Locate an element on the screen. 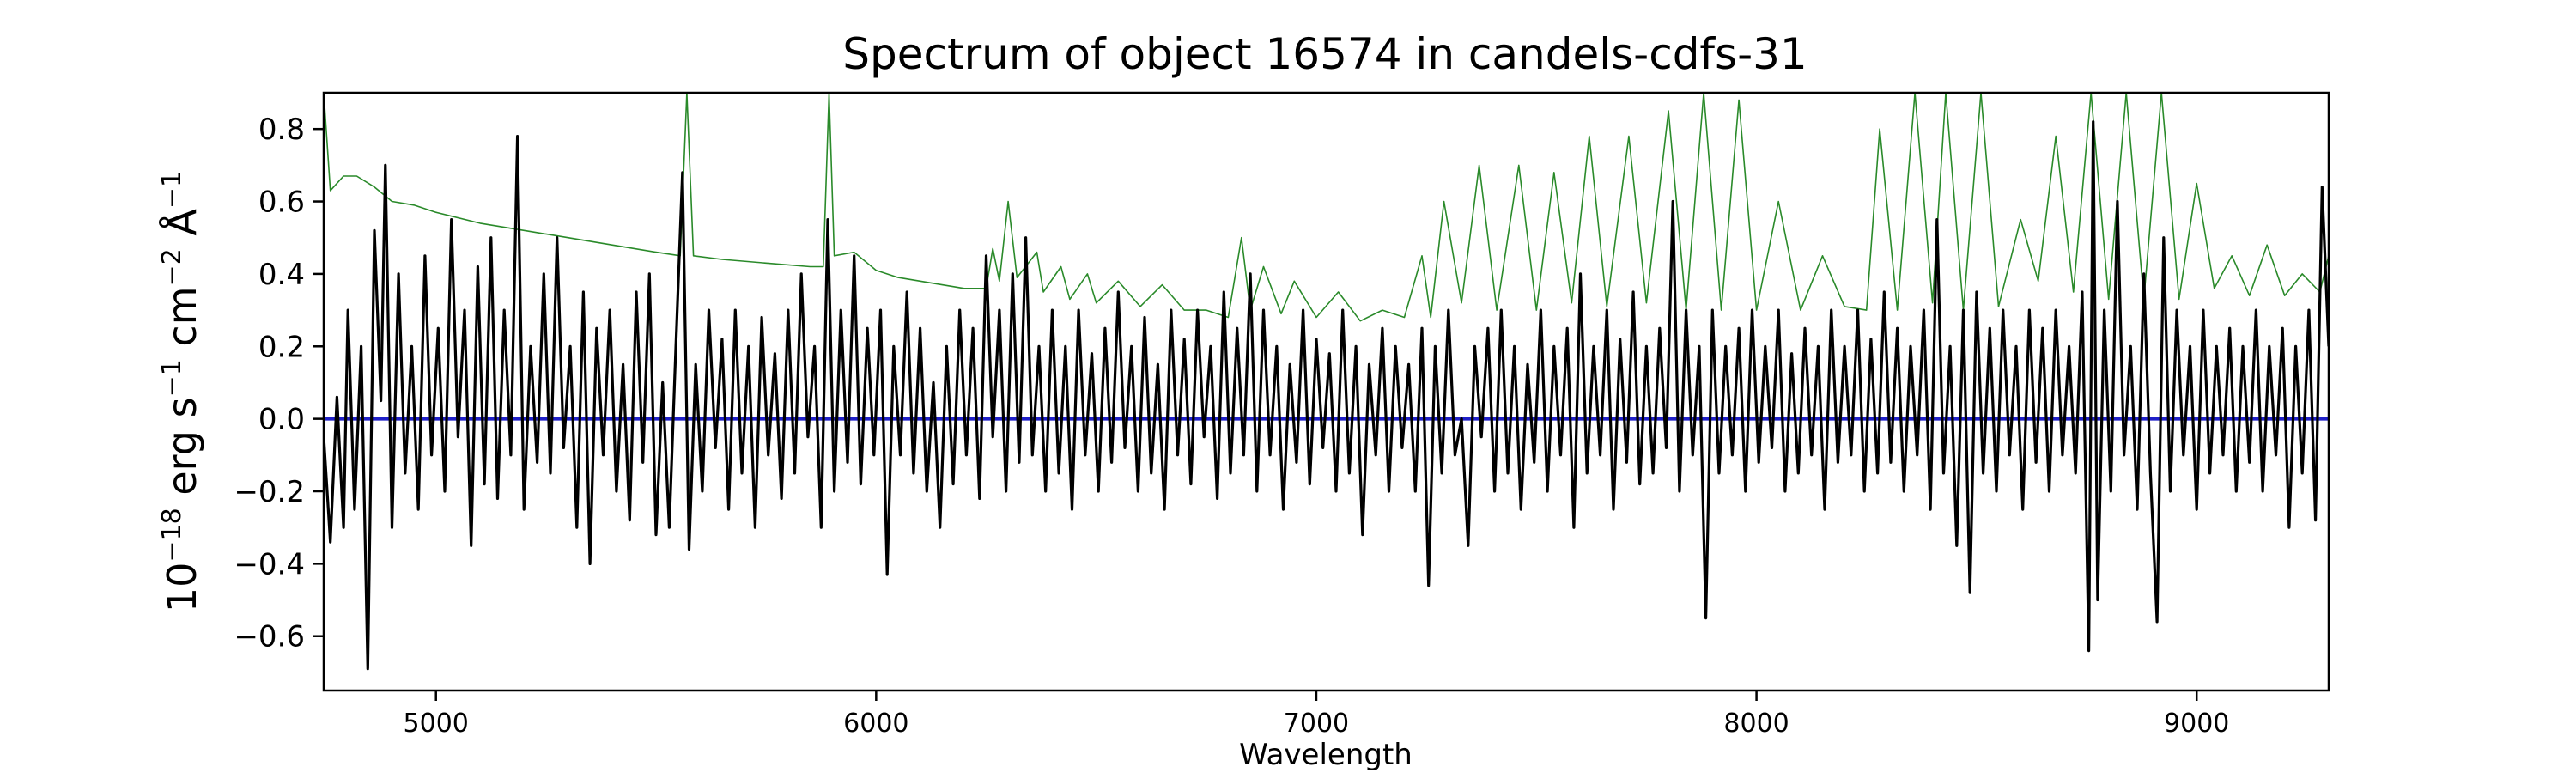  x-axis: 5000 6000 7000 8000 9000 is located at coordinates (1316, 715).